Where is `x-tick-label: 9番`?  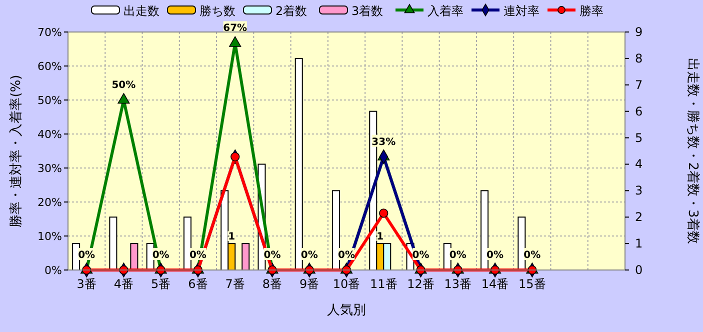 x-tick-label: 9番 is located at coordinates (310, 284).